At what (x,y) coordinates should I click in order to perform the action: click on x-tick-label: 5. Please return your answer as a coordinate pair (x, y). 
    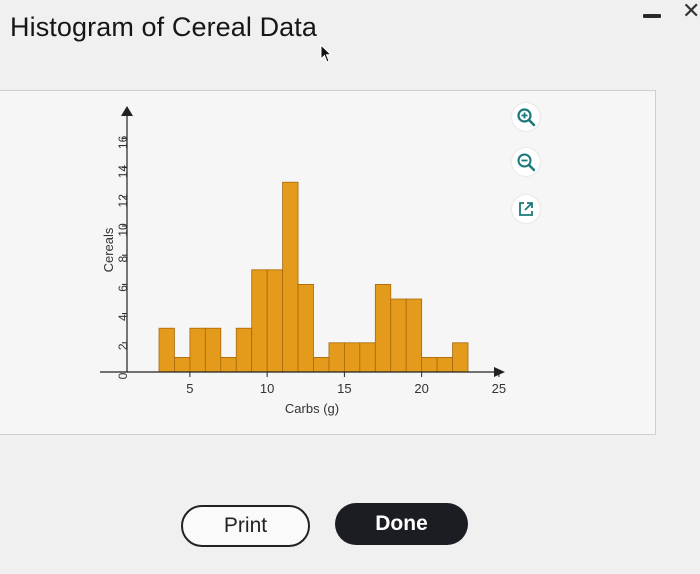
    Looking at the image, I should click on (189, 388).